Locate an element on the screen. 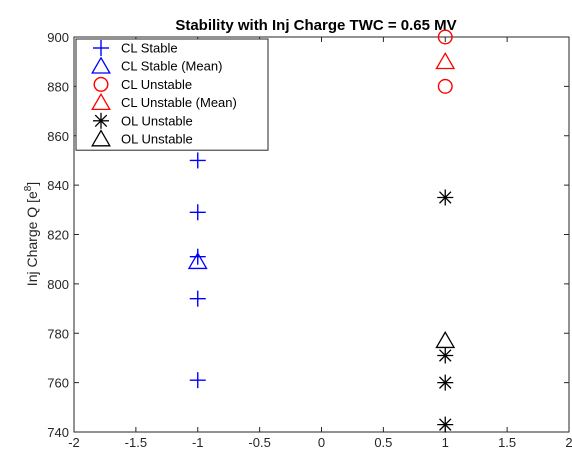 This screenshot has width=572, height=453. y-tick-label: 820 is located at coordinates (58, 235).